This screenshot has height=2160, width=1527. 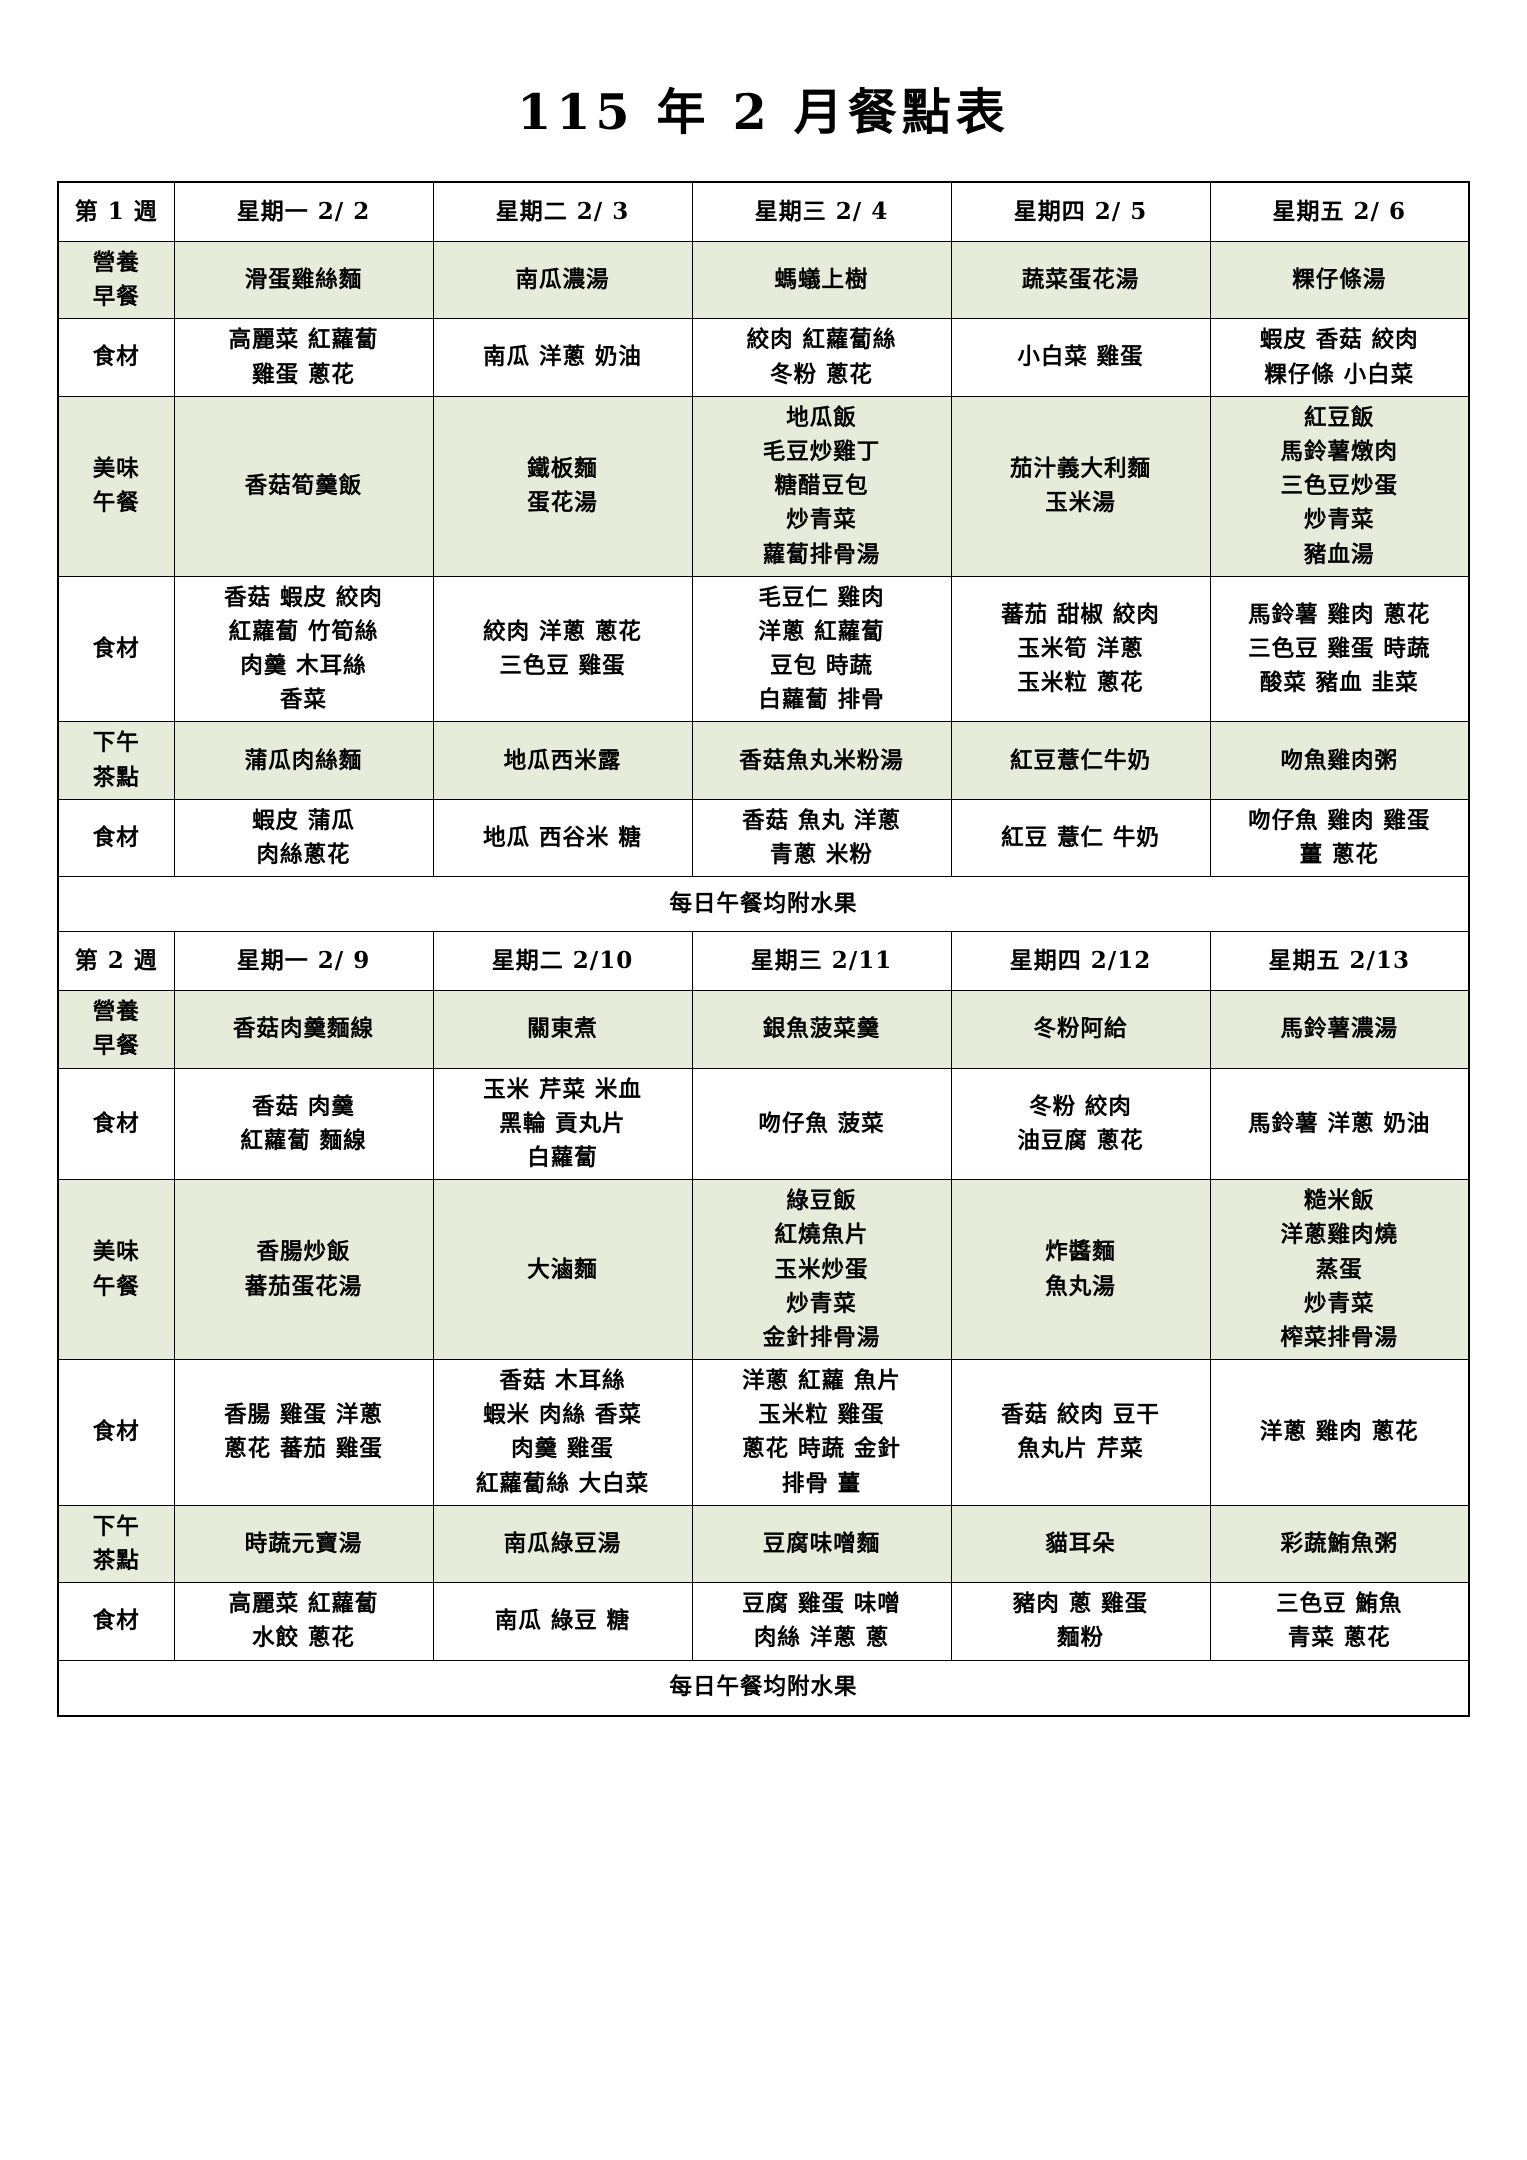 What do you see at coordinates (1080, 211) in the screenshot?
I see `day-header-4: 星期四 2/ 5` at bounding box center [1080, 211].